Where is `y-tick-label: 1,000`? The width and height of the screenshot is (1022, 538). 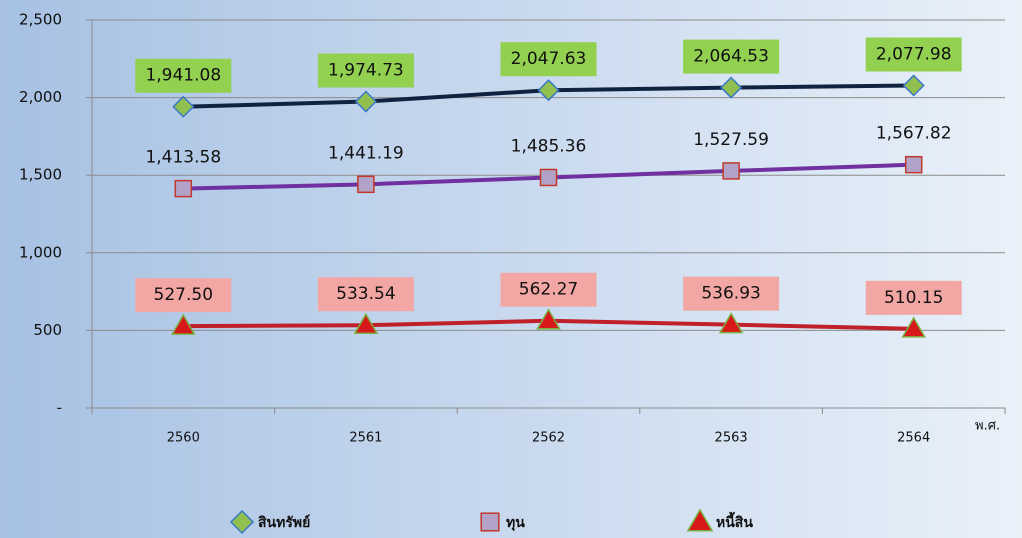
y-tick-label: 1,000 is located at coordinates (40, 252).